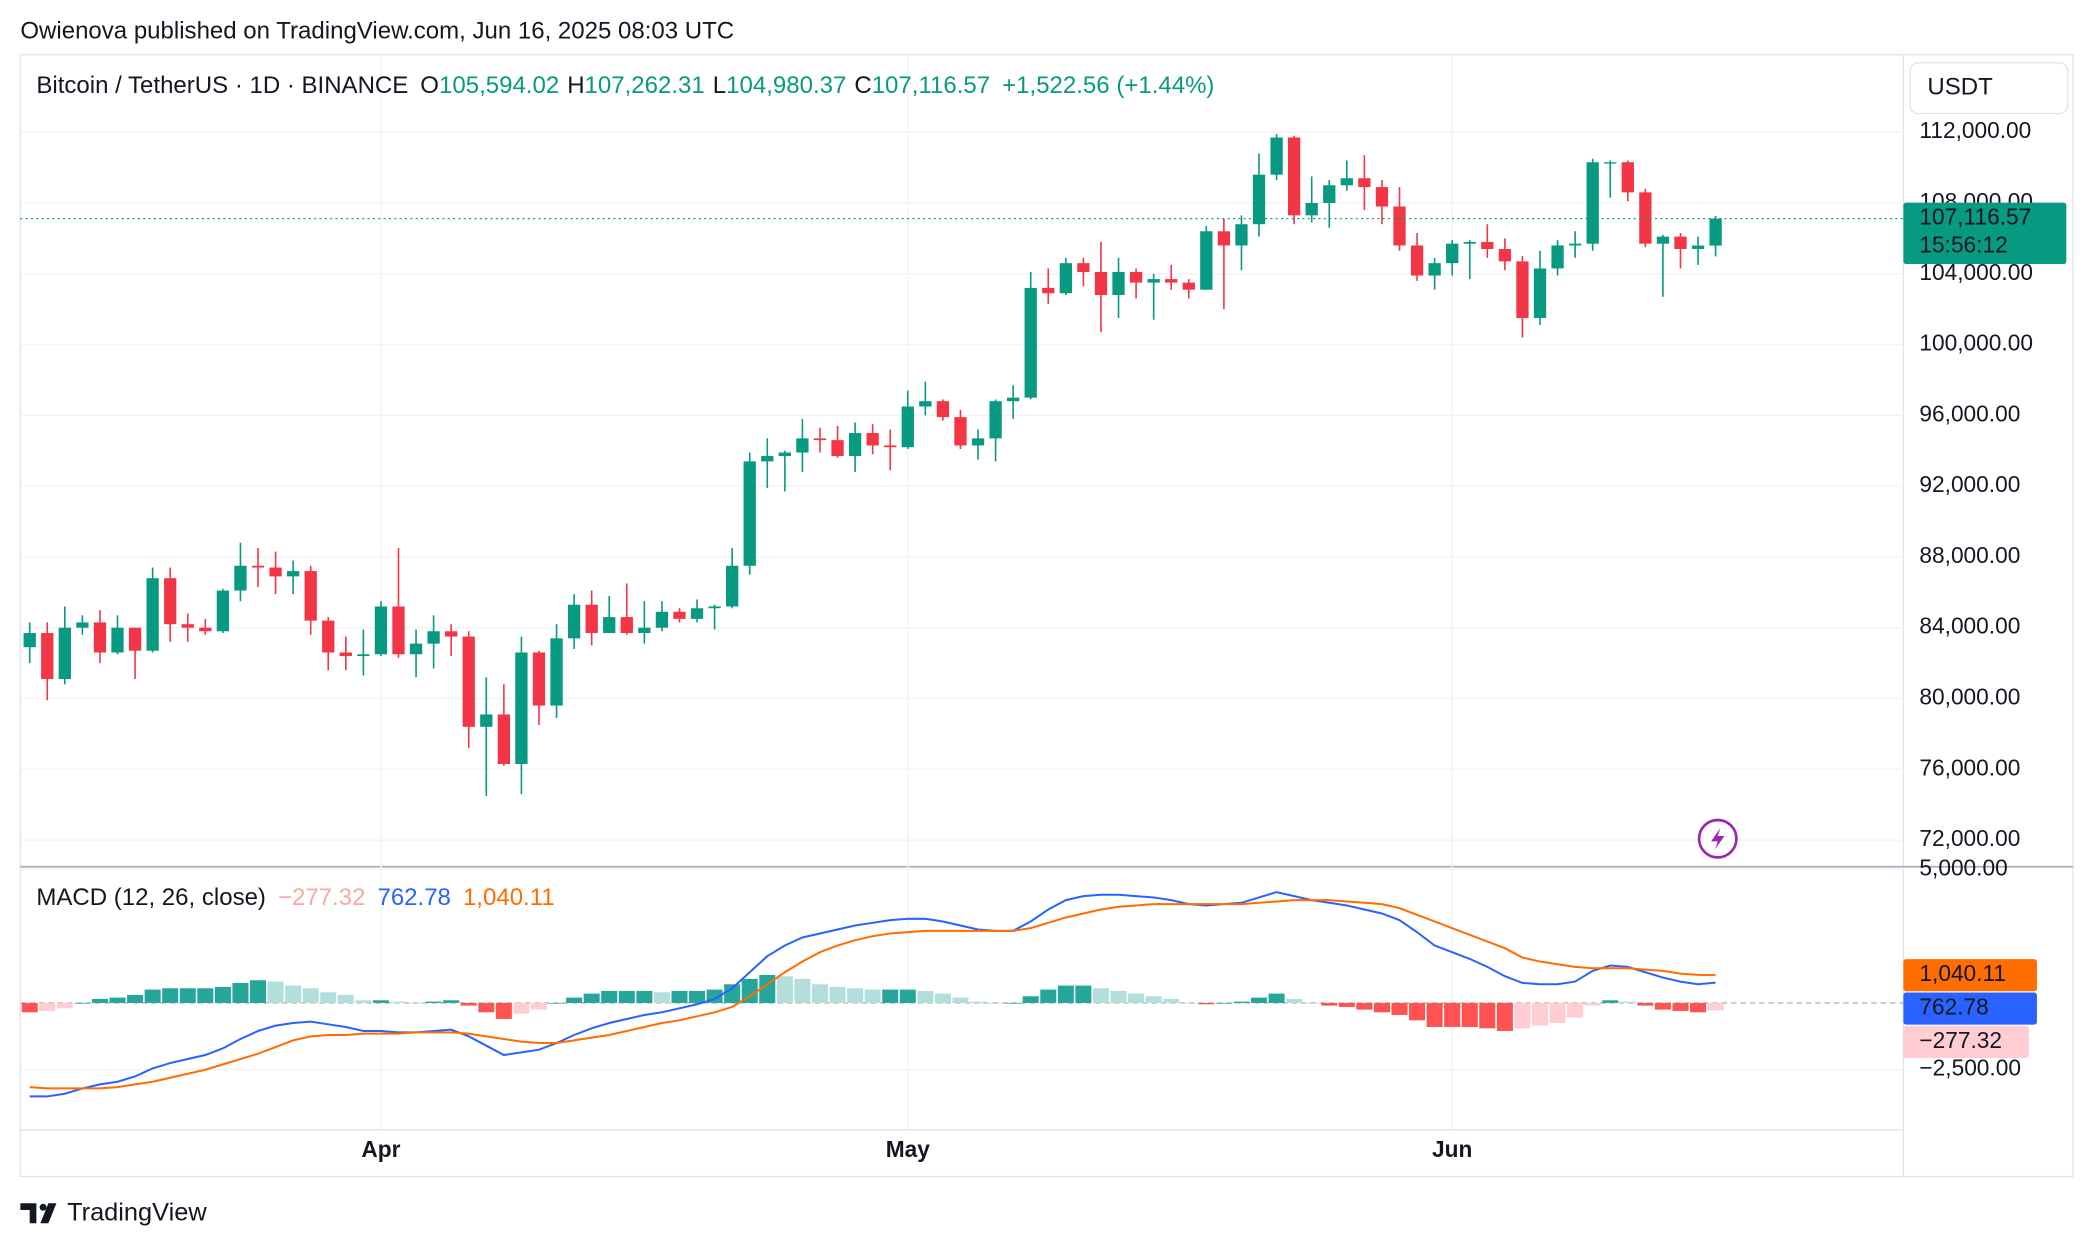  I want to click on ohlc-value: 104,980.37, so click(786, 85).